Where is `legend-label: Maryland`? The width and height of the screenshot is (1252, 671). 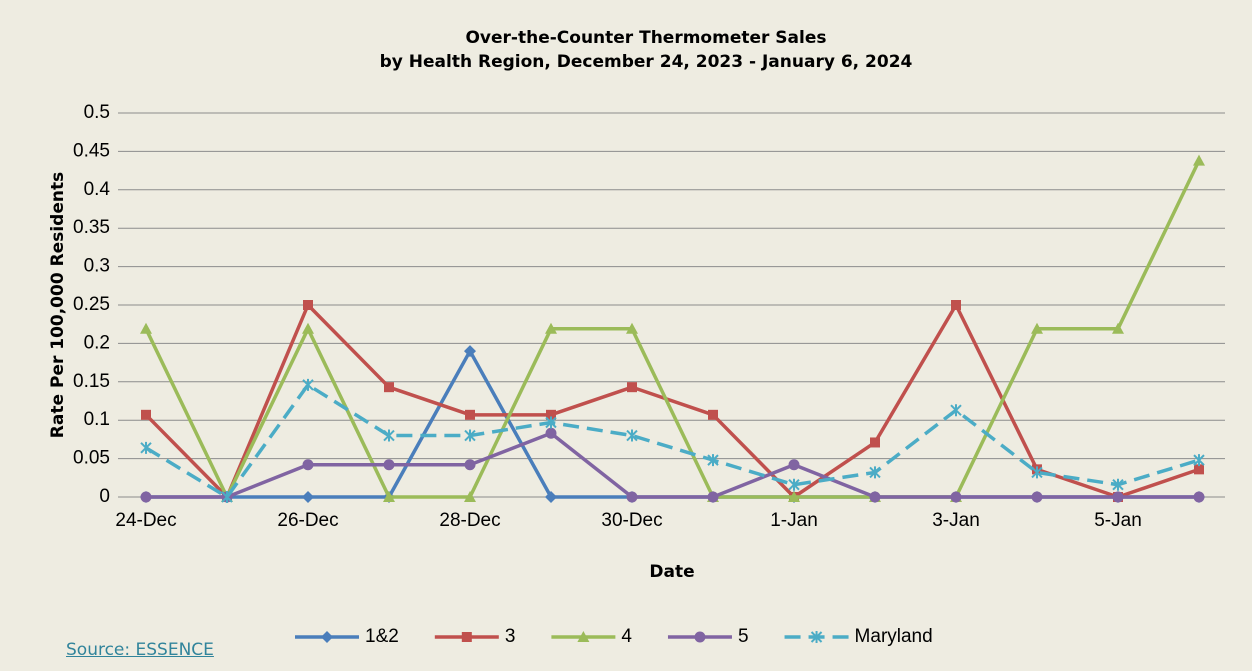
legend-label: Maryland is located at coordinates (894, 636).